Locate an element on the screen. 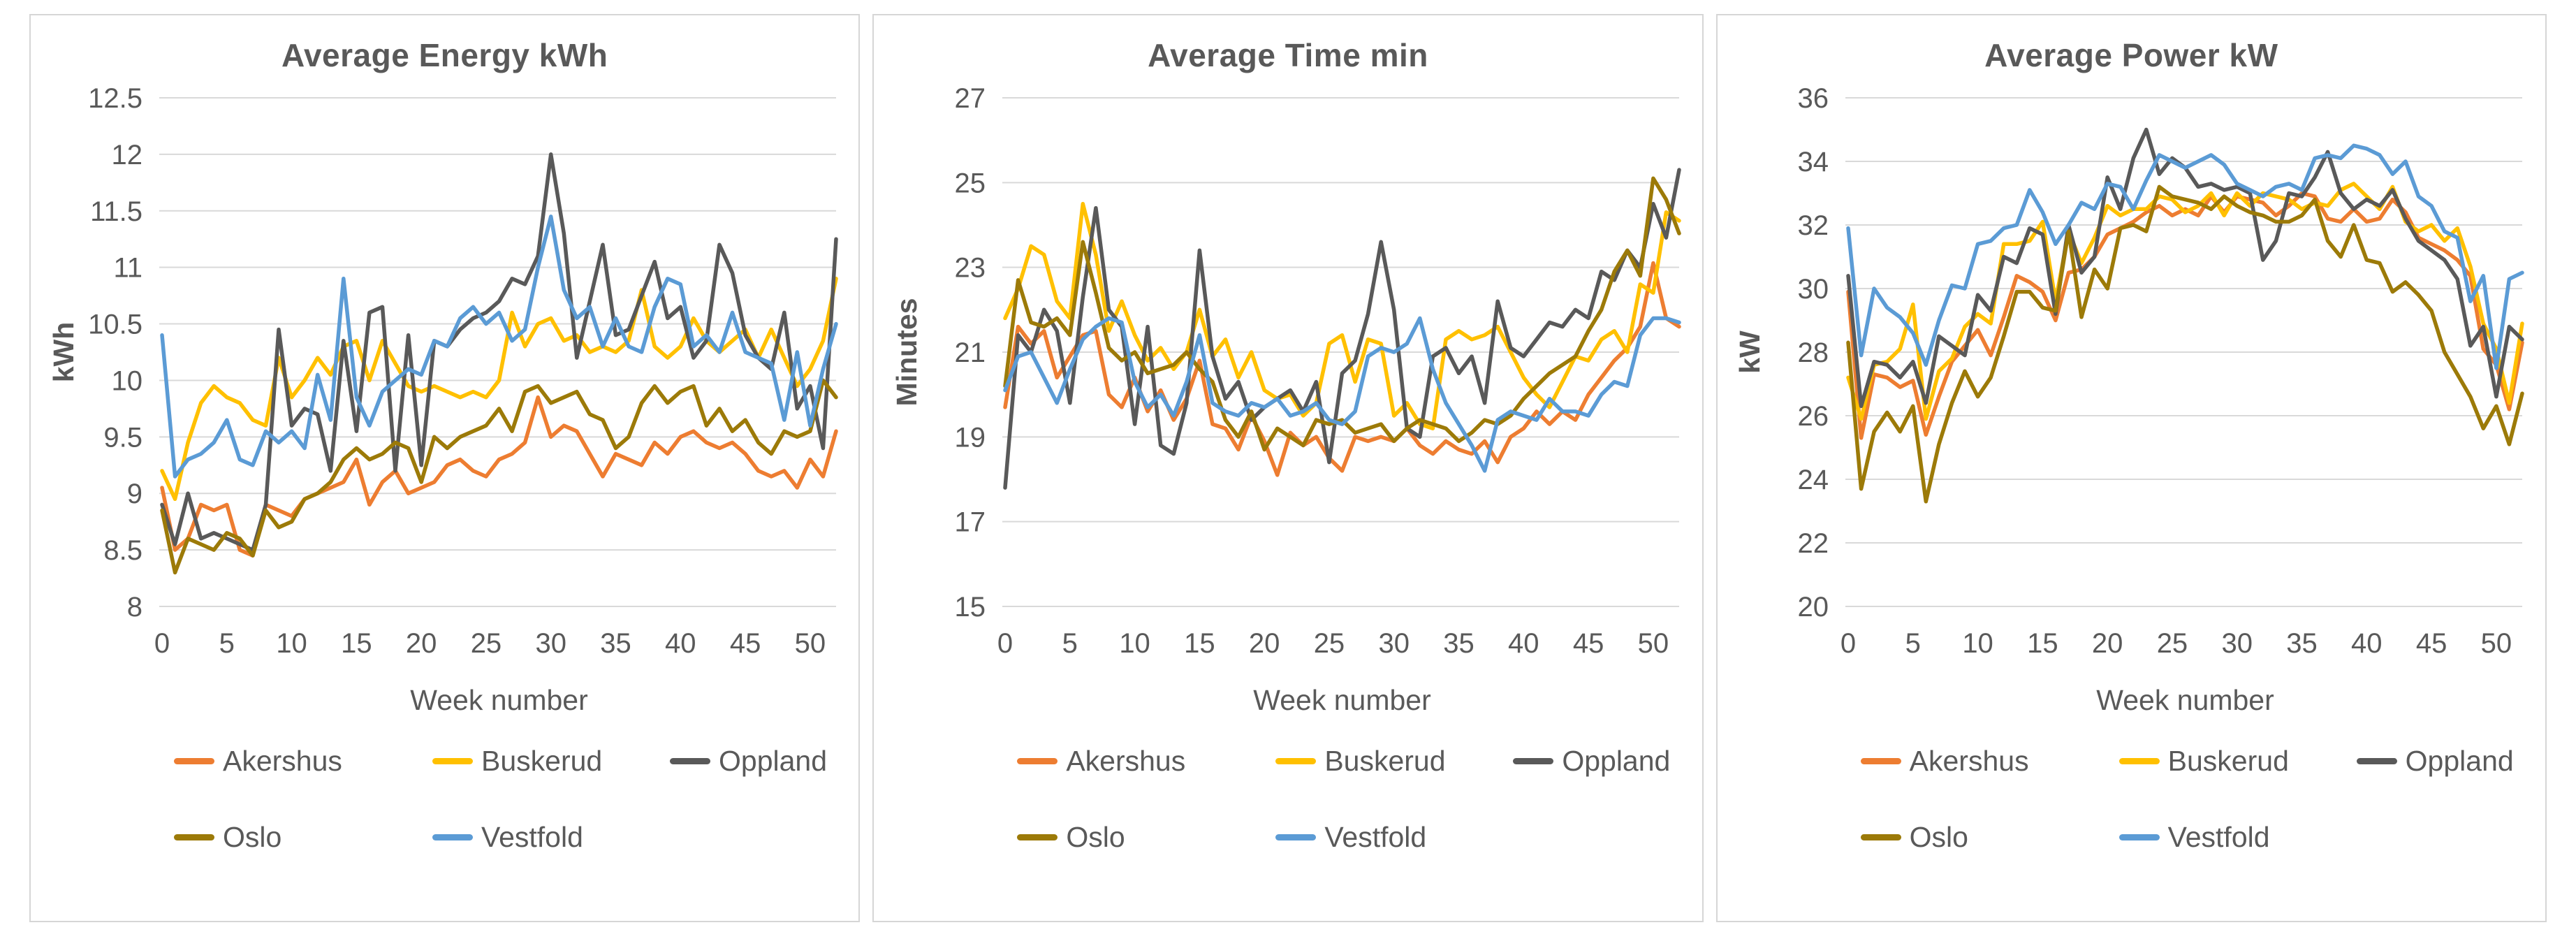 The width and height of the screenshot is (2576, 939). svg-text: 26 is located at coordinates (1814, 416).